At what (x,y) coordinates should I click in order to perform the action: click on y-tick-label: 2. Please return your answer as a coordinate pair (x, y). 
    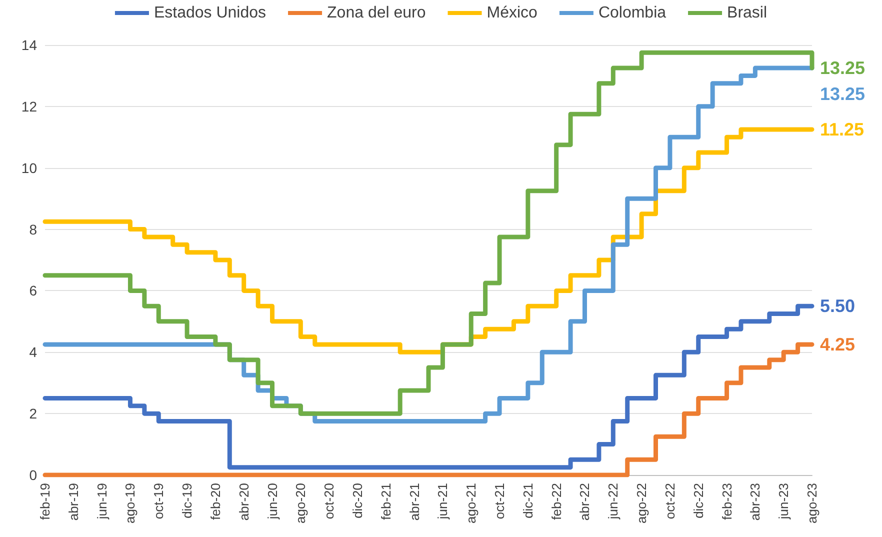
    Looking at the image, I should click on (33, 414).